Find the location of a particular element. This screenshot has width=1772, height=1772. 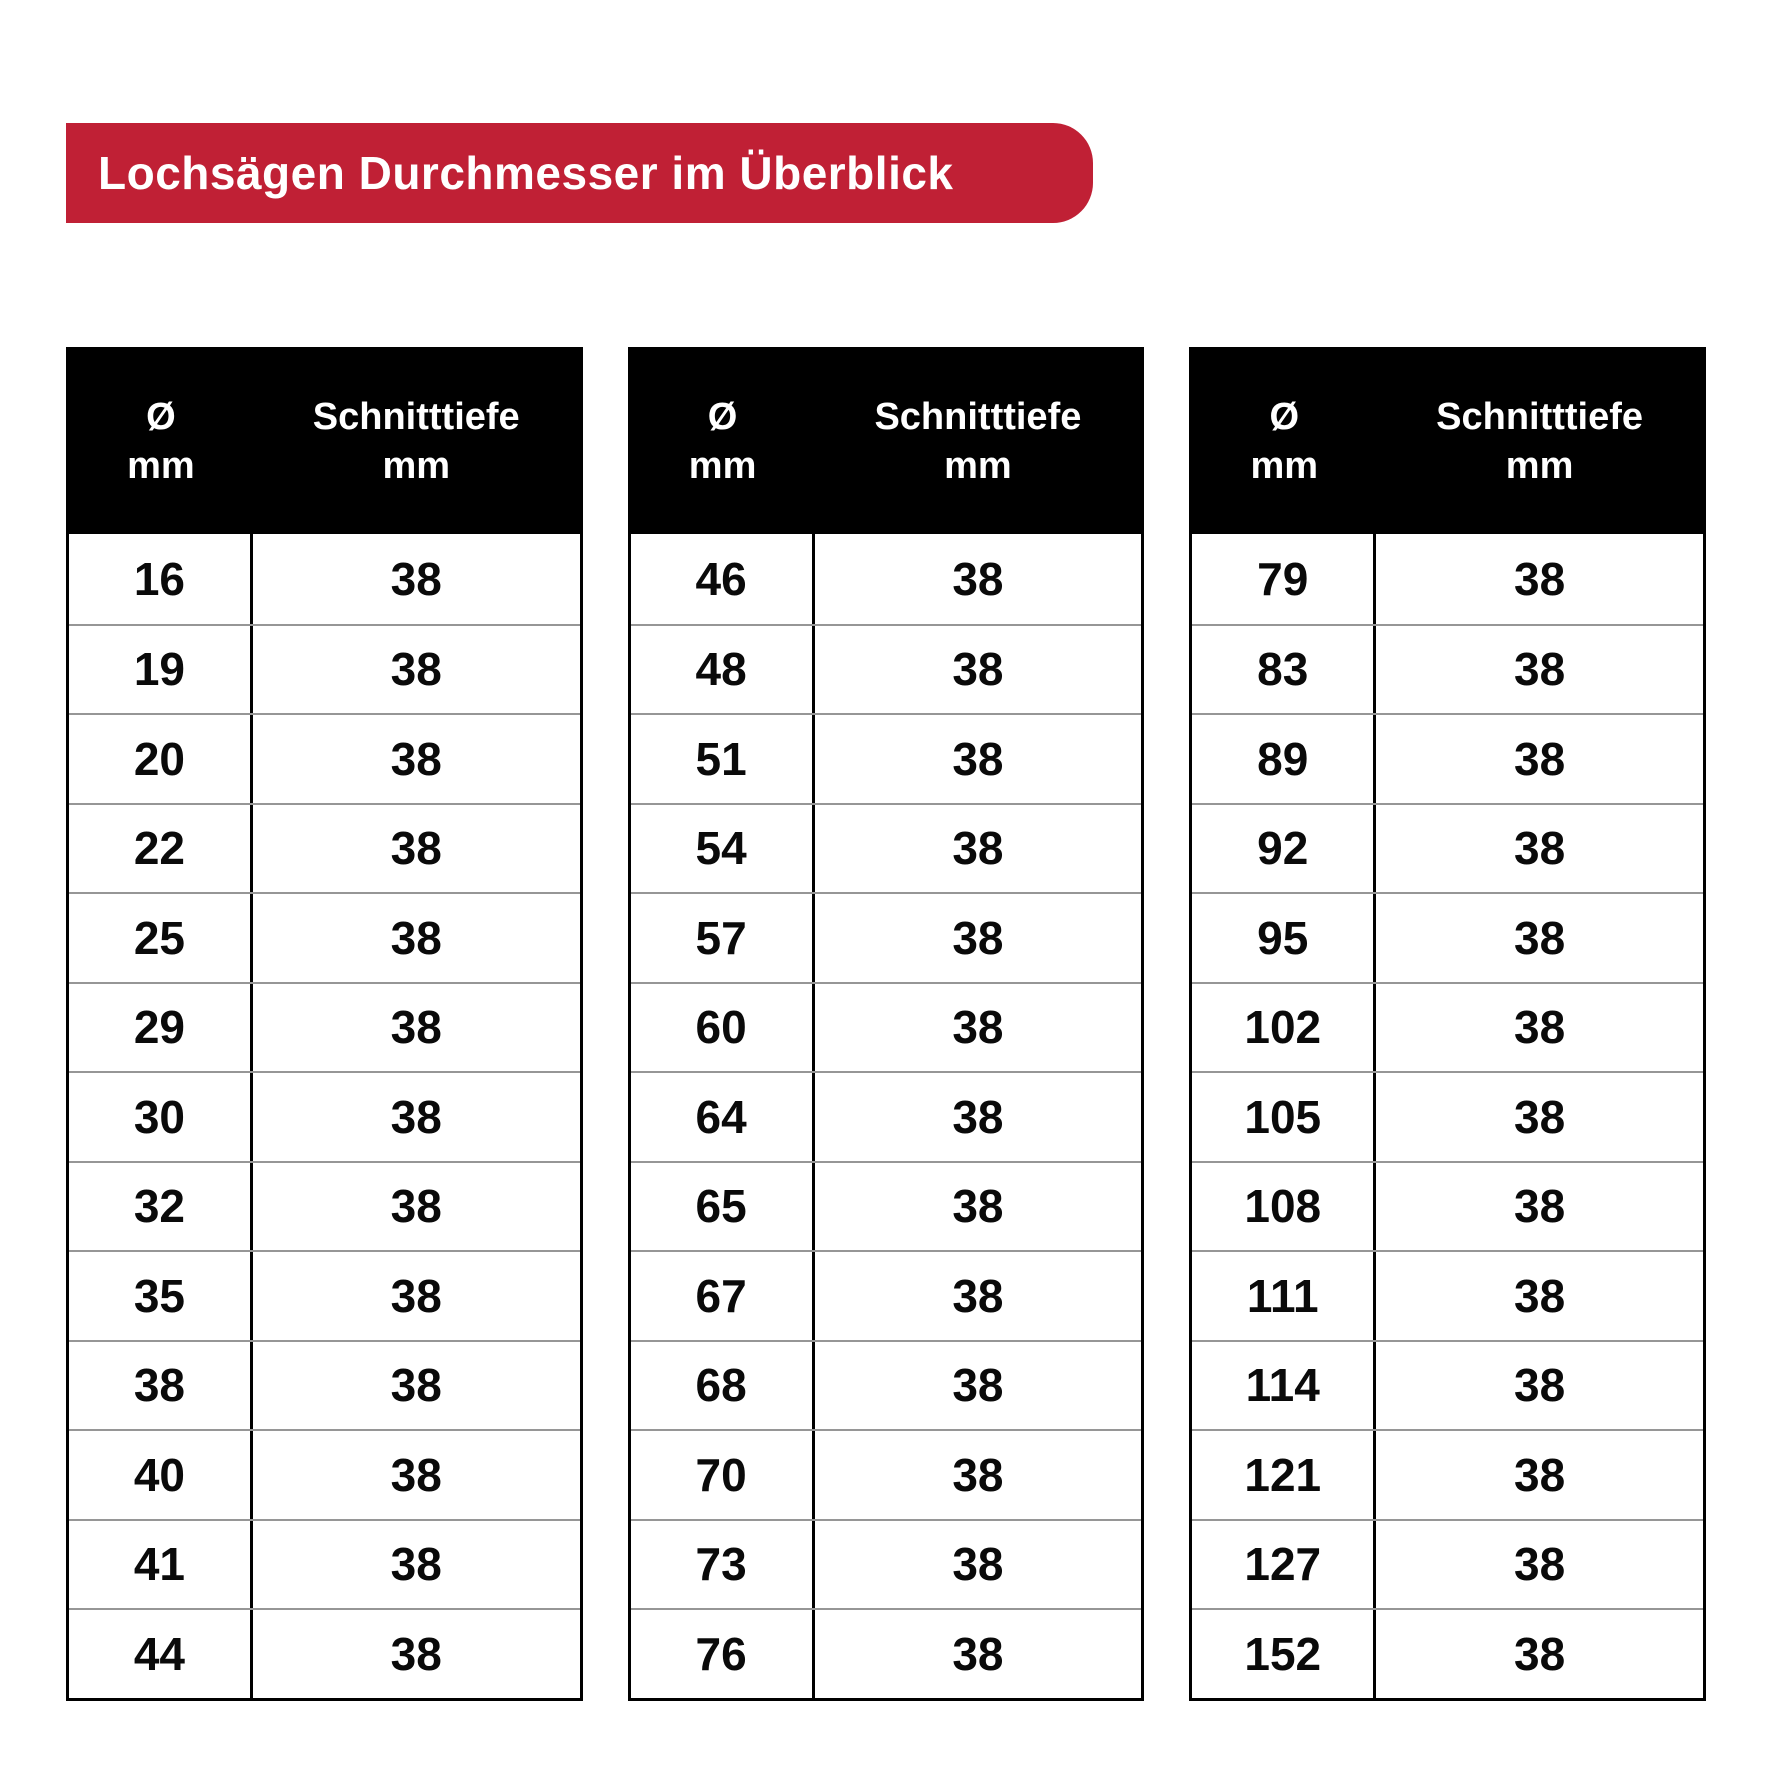

table-row: 35 38 is located at coordinates (324, 1295).